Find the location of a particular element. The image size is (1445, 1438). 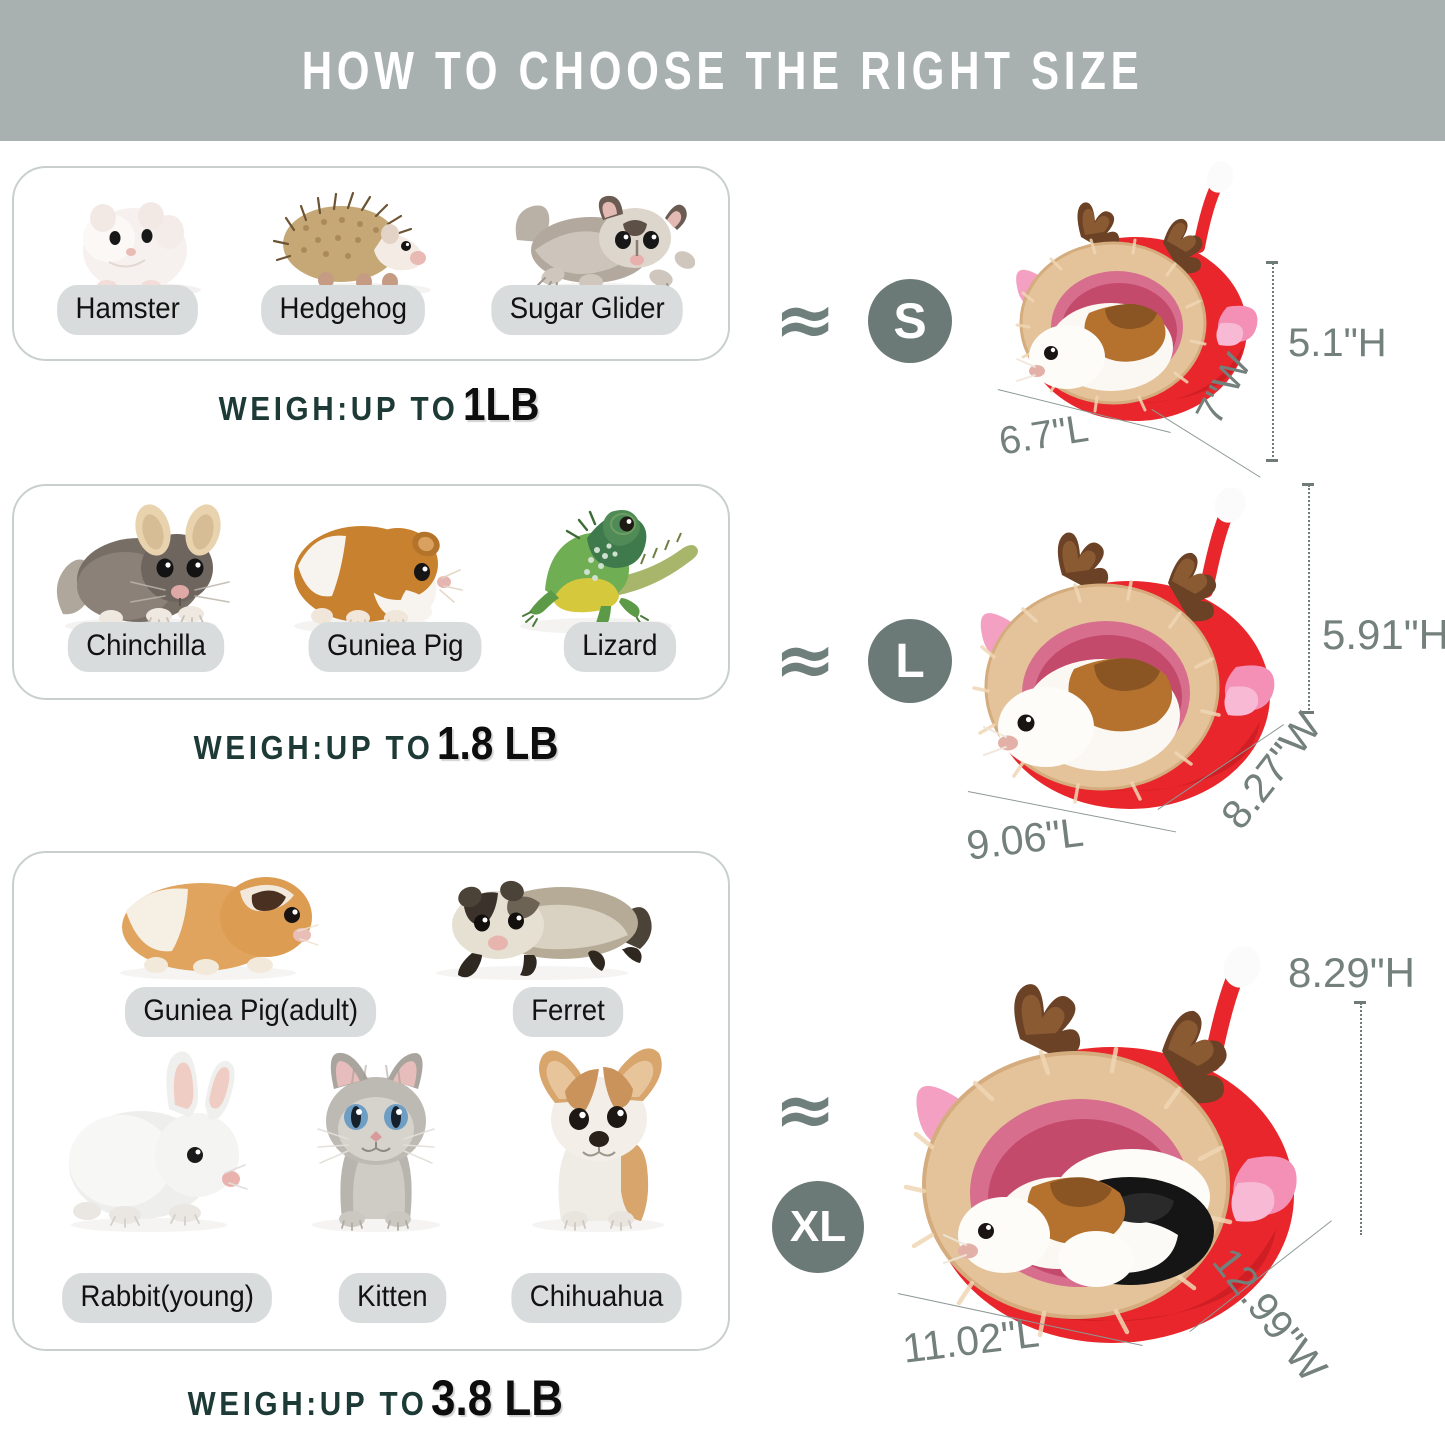

group-large-card: Chinchilla Guniea Pig Lizard is located at coordinates (371, 592).